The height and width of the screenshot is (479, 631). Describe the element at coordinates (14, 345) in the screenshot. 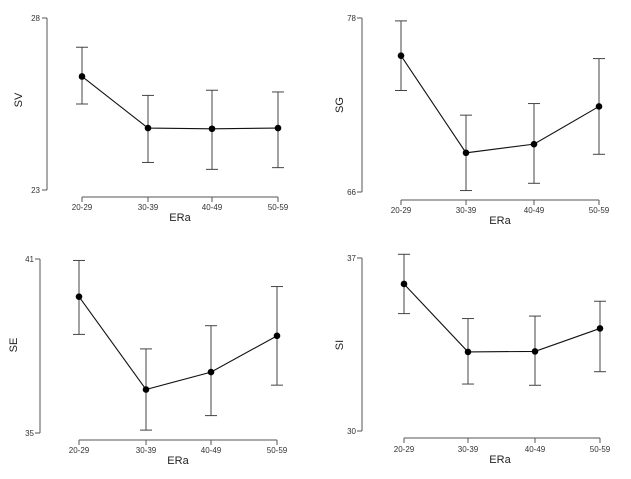

I see `y-axis-title: SE` at that location.